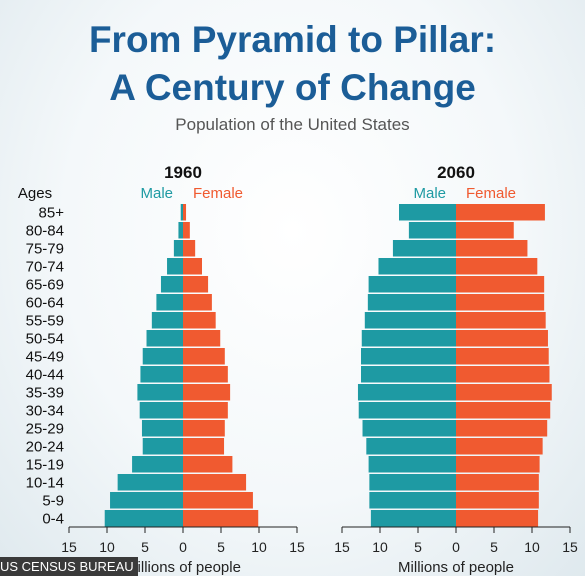  What do you see at coordinates (500, 212) in the screenshot?
I see `bar-female-2060-85+` at bounding box center [500, 212].